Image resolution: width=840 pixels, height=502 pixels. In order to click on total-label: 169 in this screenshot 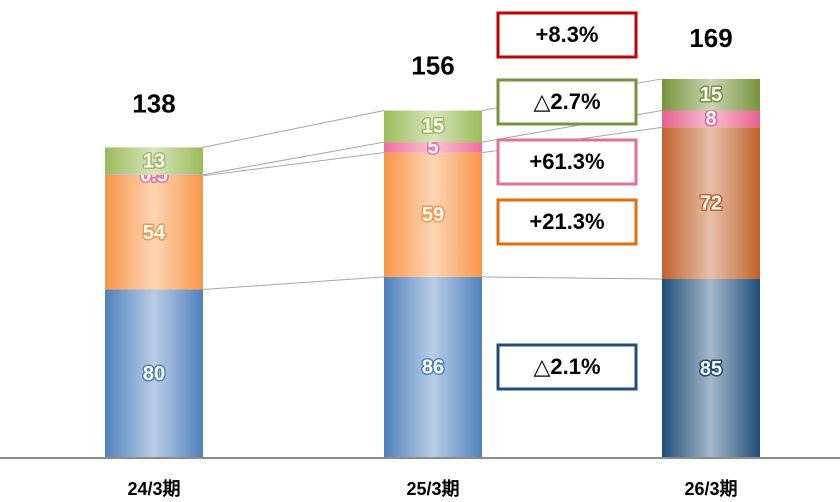, I will do `click(710, 38)`.